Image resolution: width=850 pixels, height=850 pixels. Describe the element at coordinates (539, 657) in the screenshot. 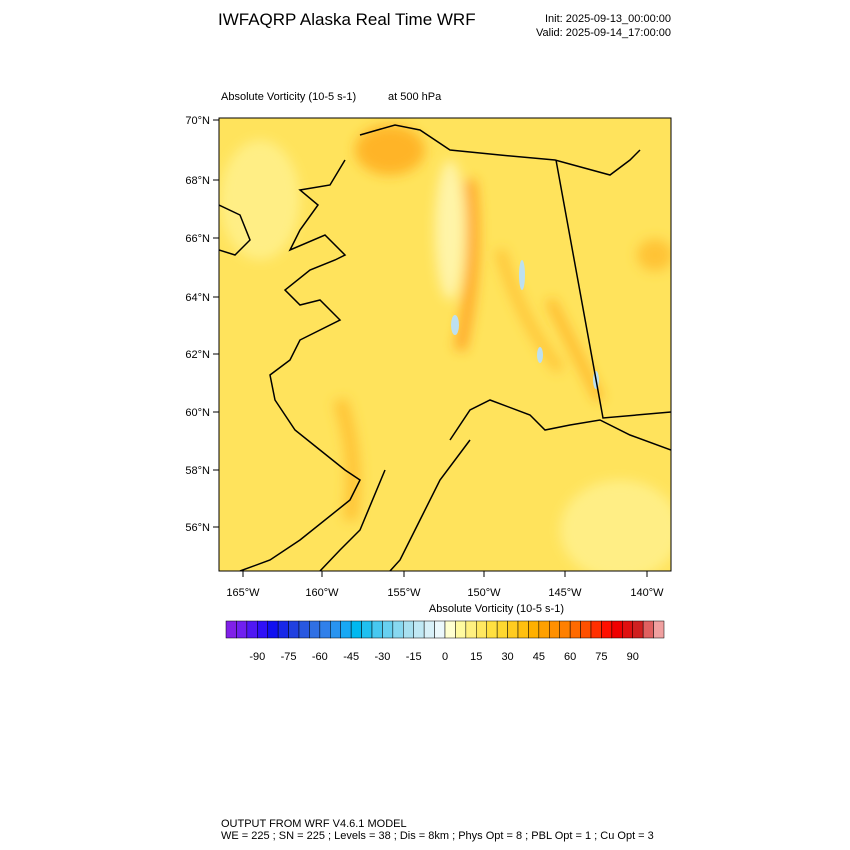

I see `colorbar-tick-label: 45` at that location.